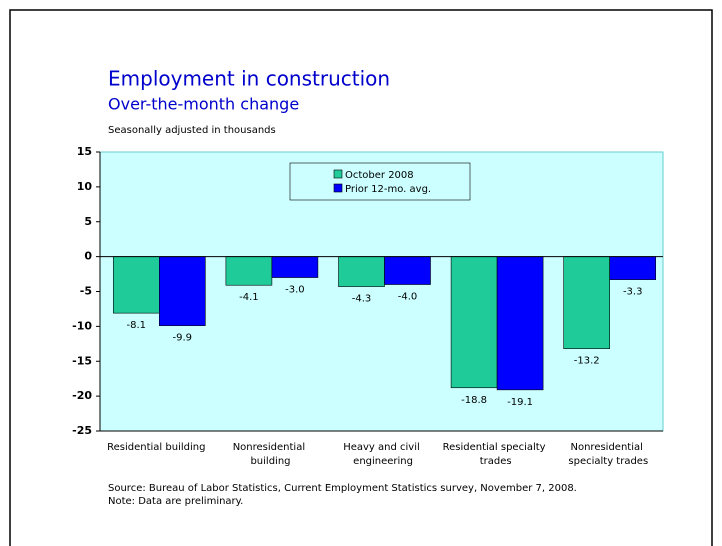 Image resolution: width=722 pixels, height=546 pixels. I want to click on value-label: -3.3, so click(633, 292).